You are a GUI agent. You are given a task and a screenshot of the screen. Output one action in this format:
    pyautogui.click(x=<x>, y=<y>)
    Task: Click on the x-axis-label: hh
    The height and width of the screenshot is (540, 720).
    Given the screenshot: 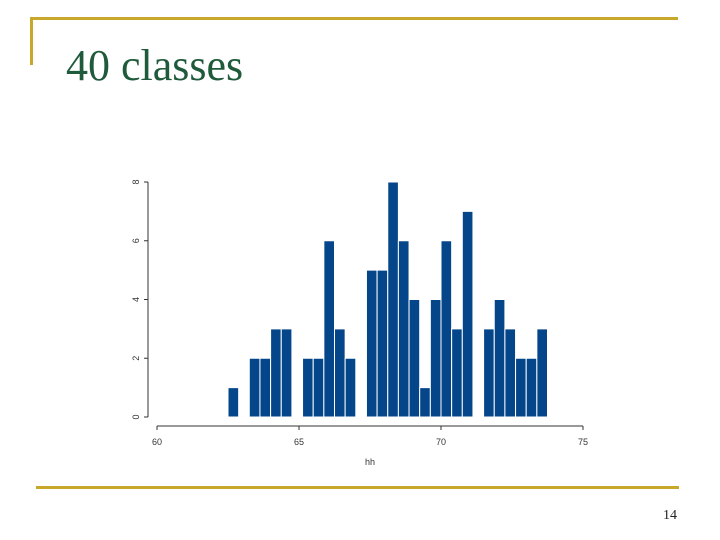 What is the action you would take?
    pyautogui.click(x=370, y=462)
    